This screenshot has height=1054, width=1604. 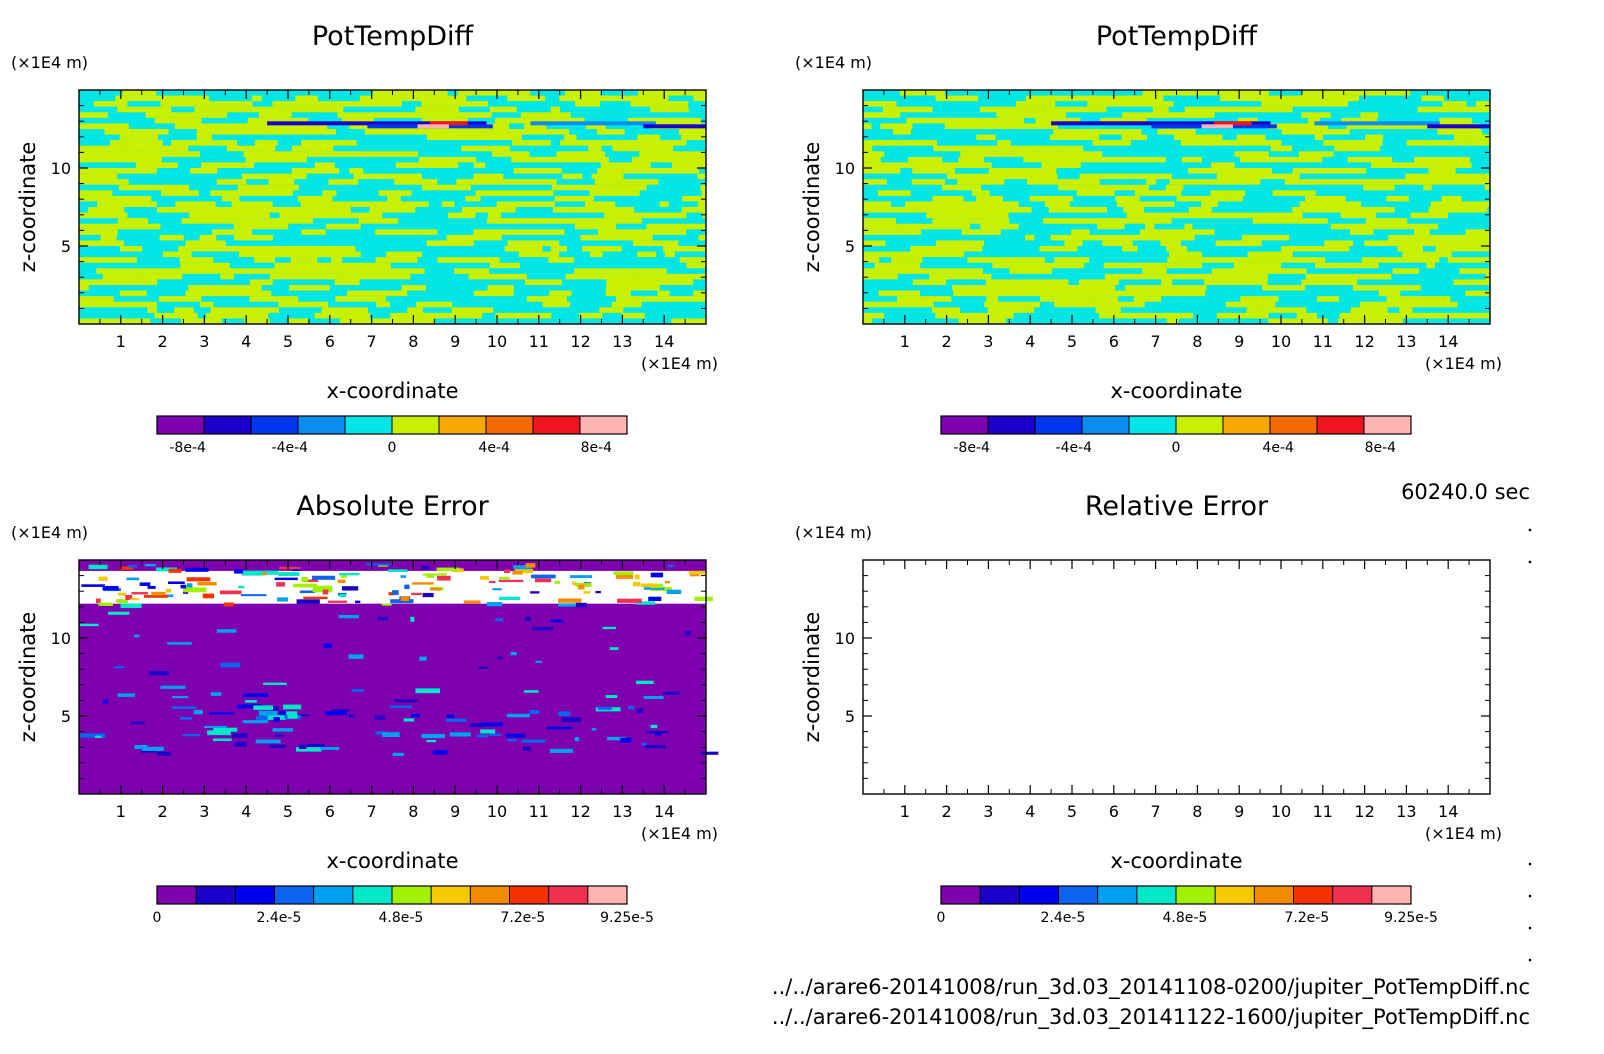 What do you see at coordinates (246, 341) in the screenshot?
I see `x-tick-label: 4` at bounding box center [246, 341].